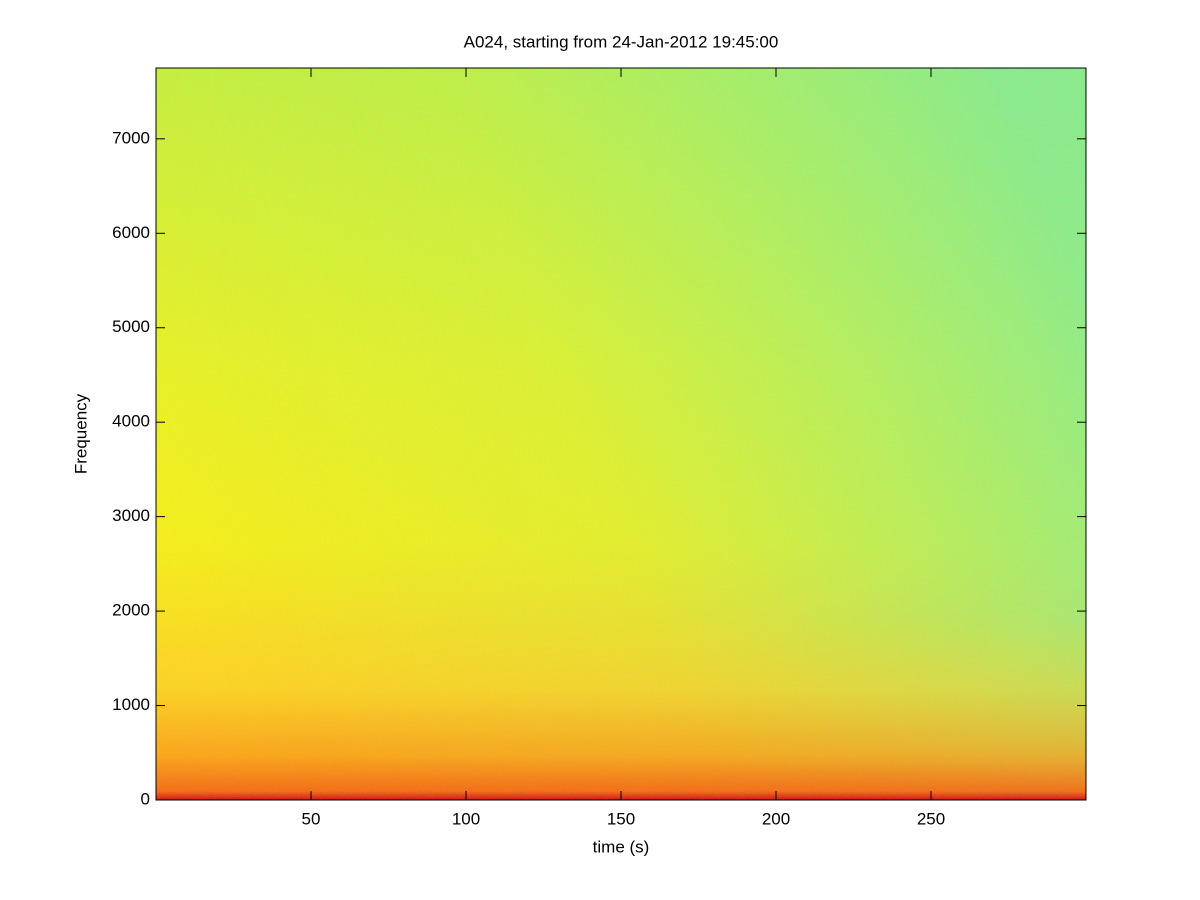 The height and width of the screenshot is (900, 1200). What do you see at coordinates (80, 433) in the screenshot?
I see `y-axis-label: Frequency` at bounding box center [80, 433].